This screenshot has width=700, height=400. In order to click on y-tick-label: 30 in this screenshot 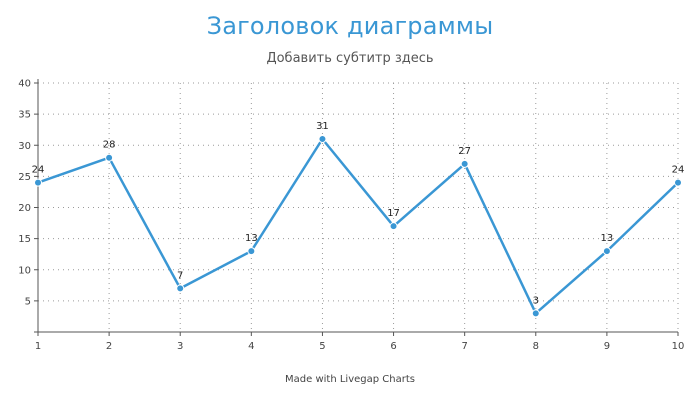, I will do `click(24, 146)`.